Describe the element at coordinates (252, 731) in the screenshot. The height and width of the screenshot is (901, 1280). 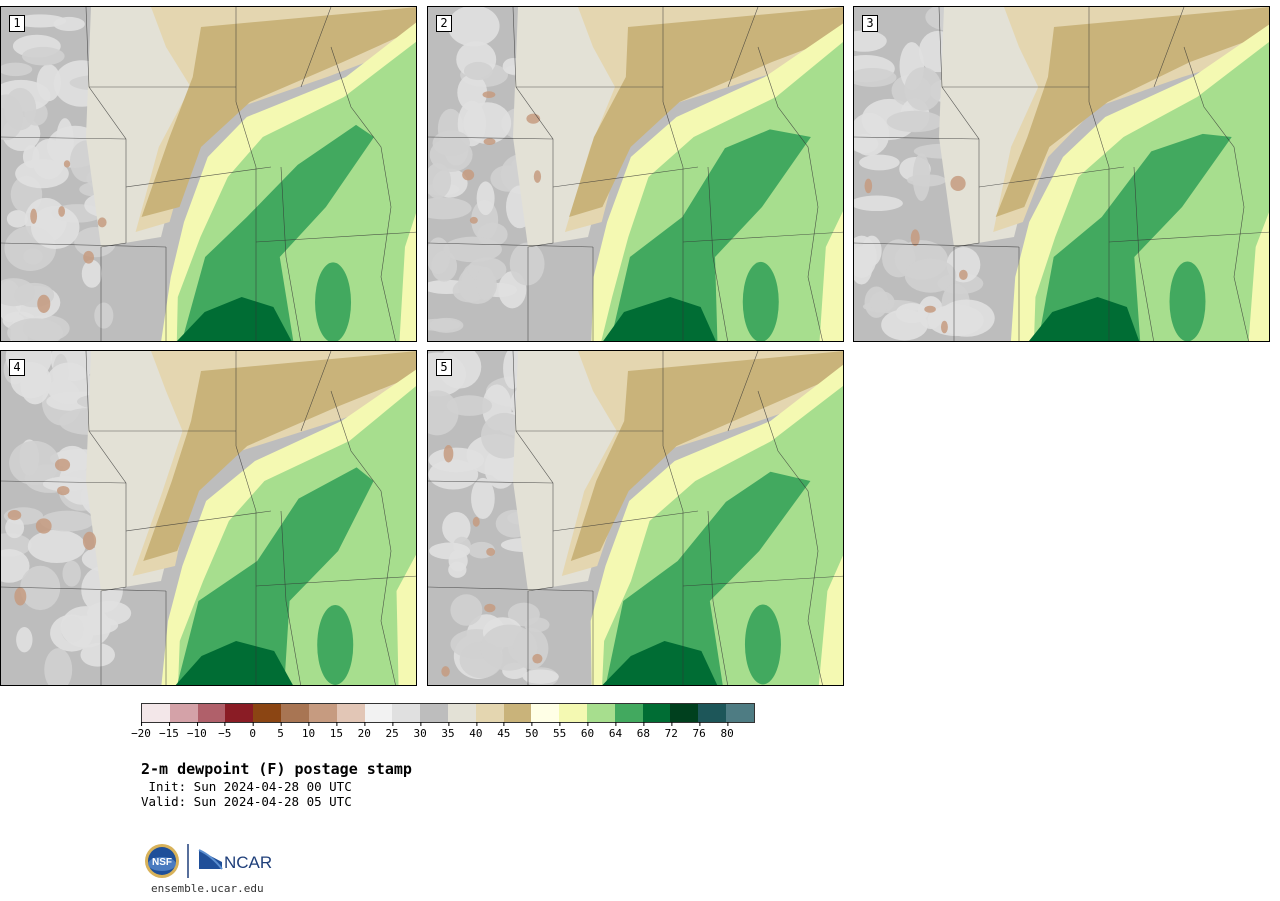
I see `colorbar-tick-label: 0` at that location.